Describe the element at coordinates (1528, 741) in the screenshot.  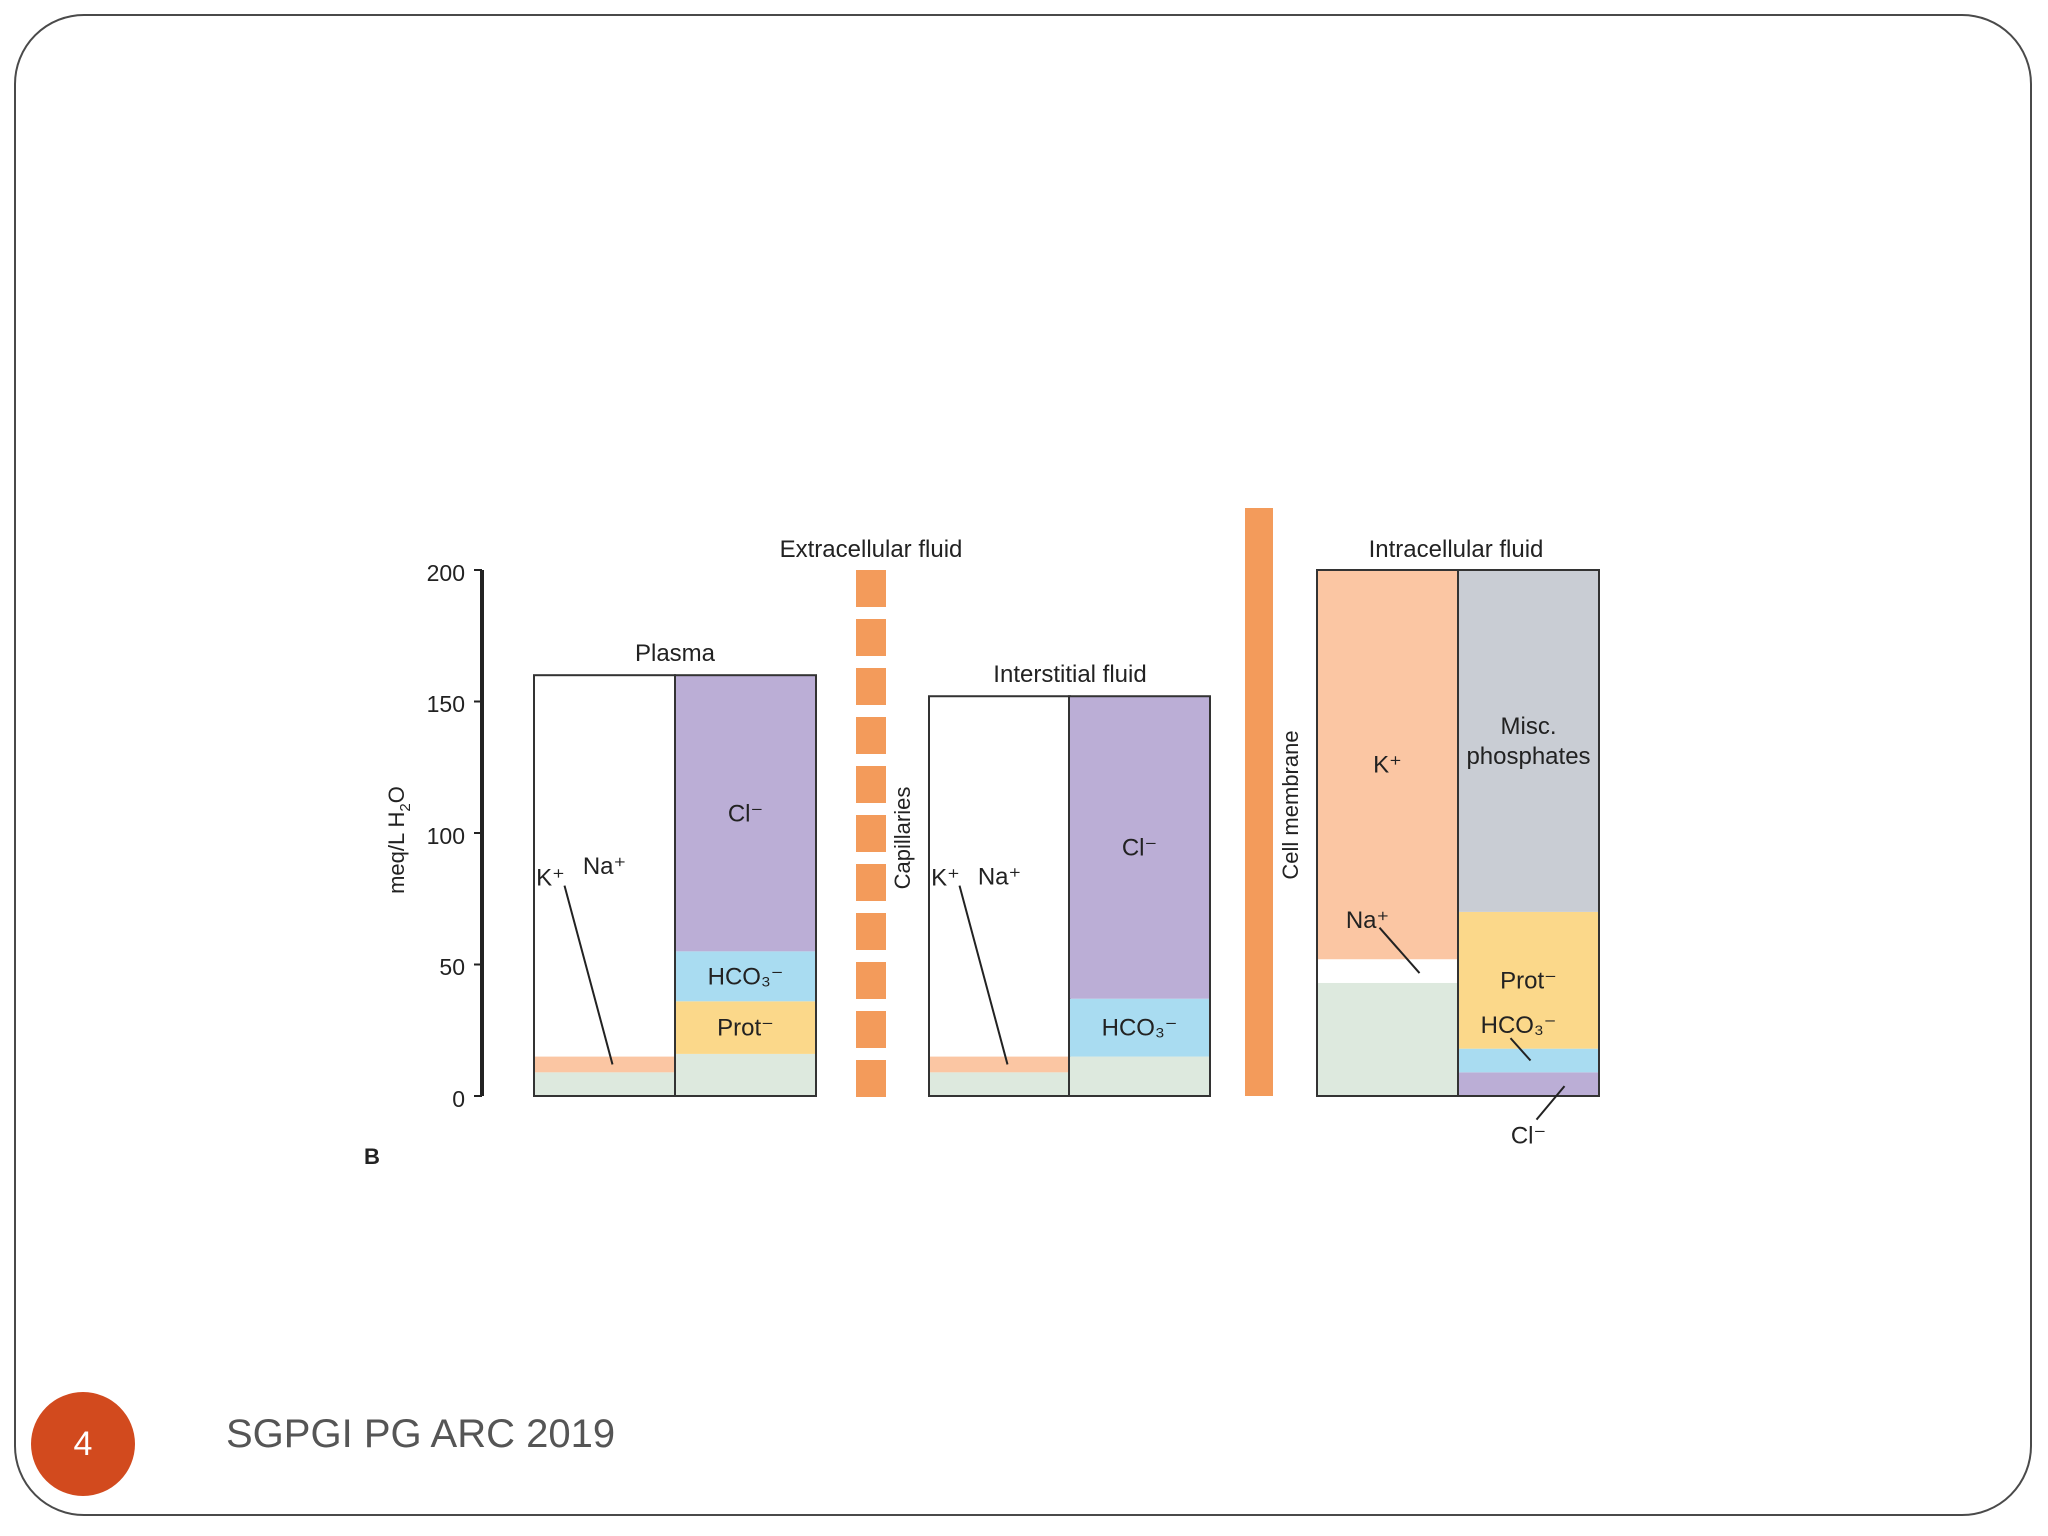
I see `bar-segment-misc` at that location.